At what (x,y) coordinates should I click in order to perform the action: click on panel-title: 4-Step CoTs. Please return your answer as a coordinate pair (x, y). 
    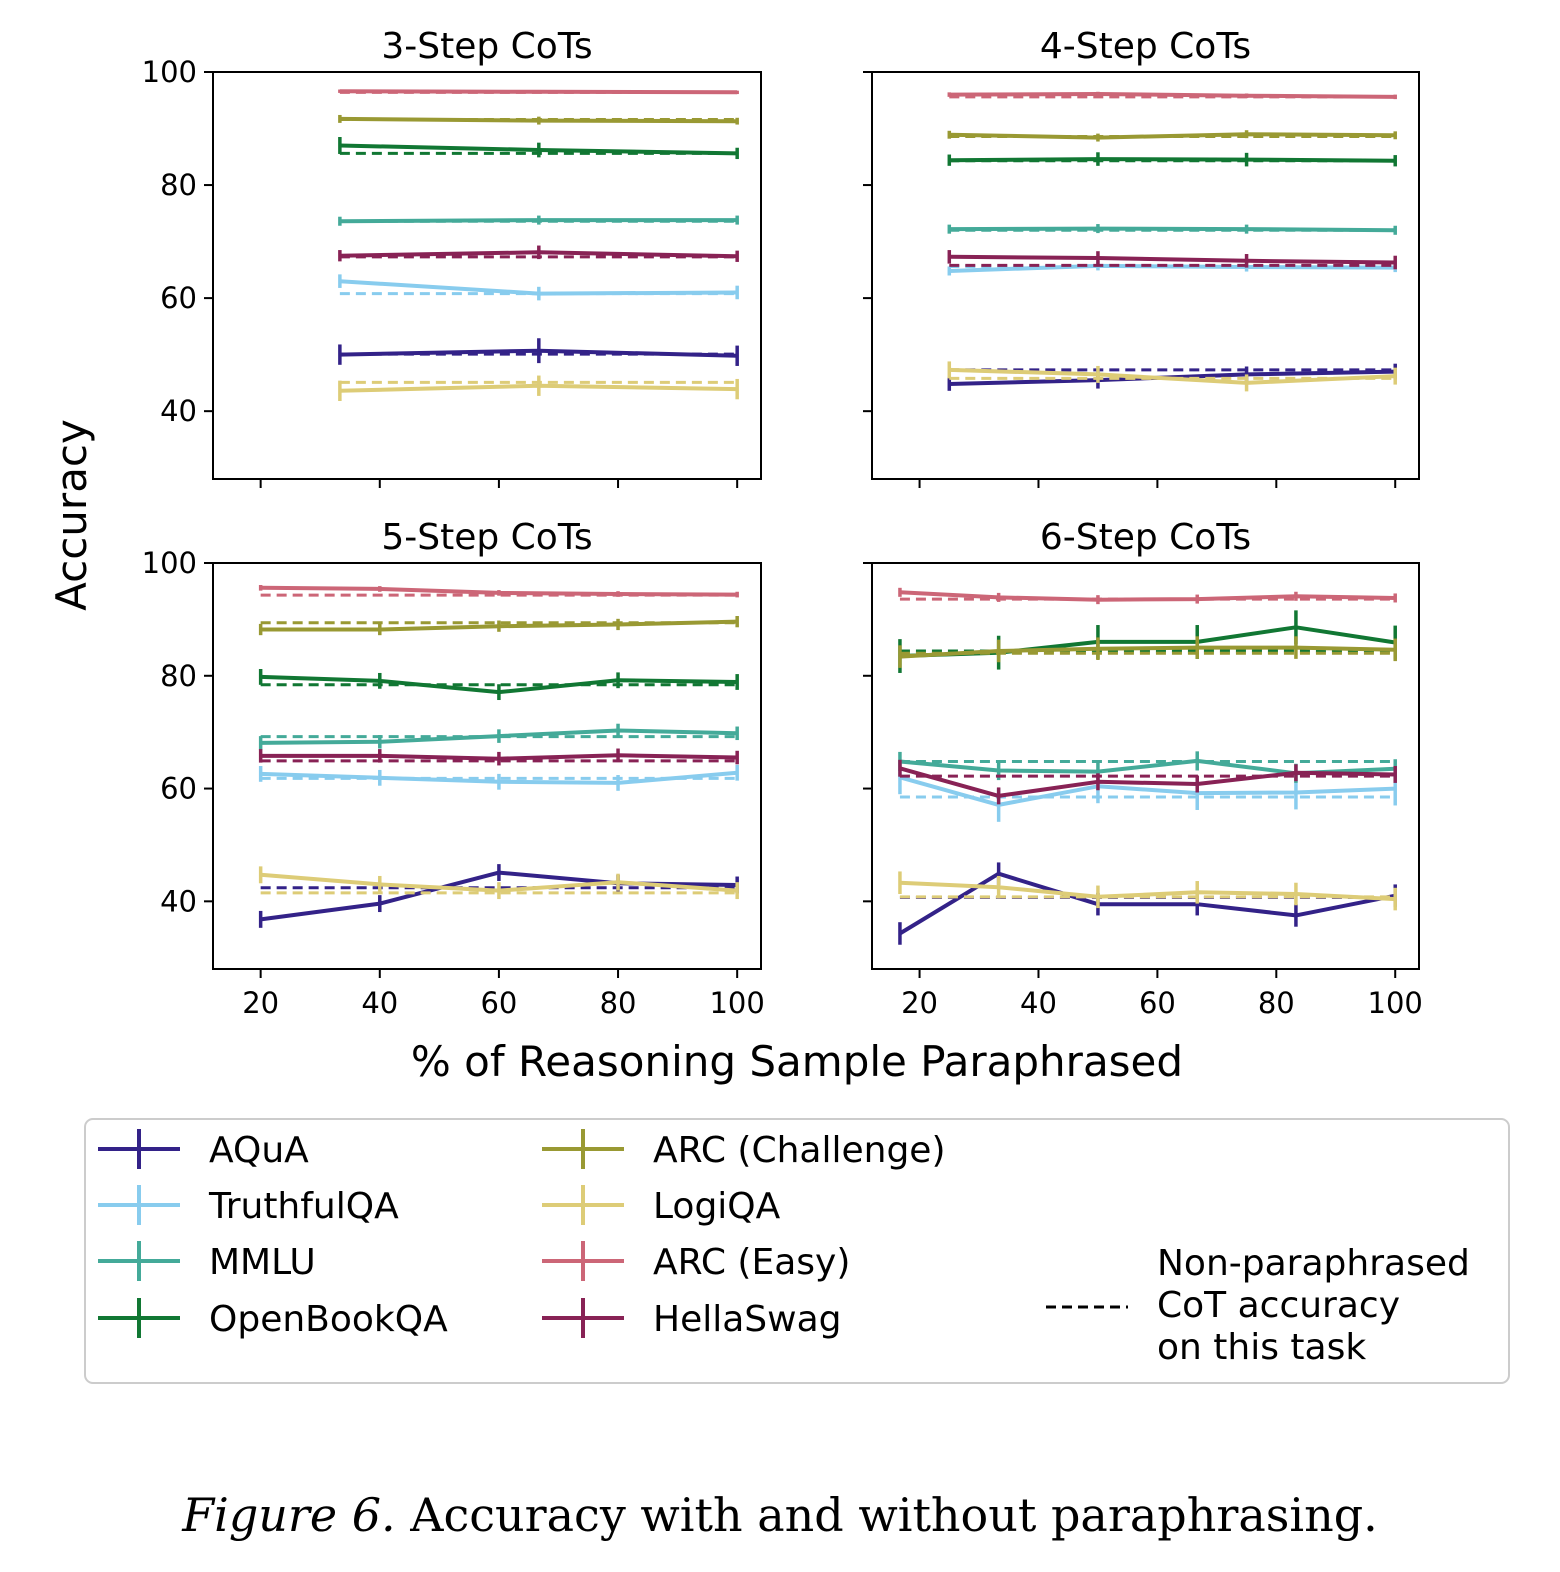
    Looking at the image, I should click on (1145, 46).